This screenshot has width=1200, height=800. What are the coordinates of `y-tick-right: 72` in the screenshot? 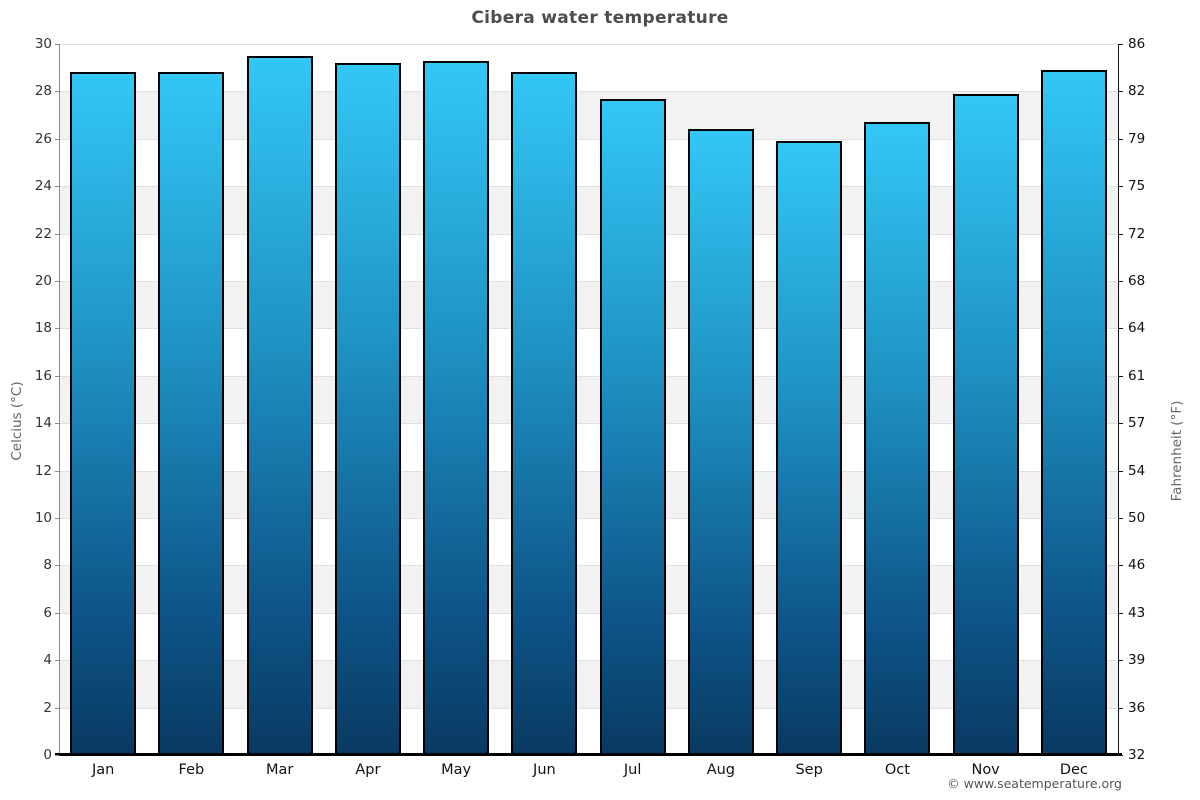 It's located at (1137, 233).